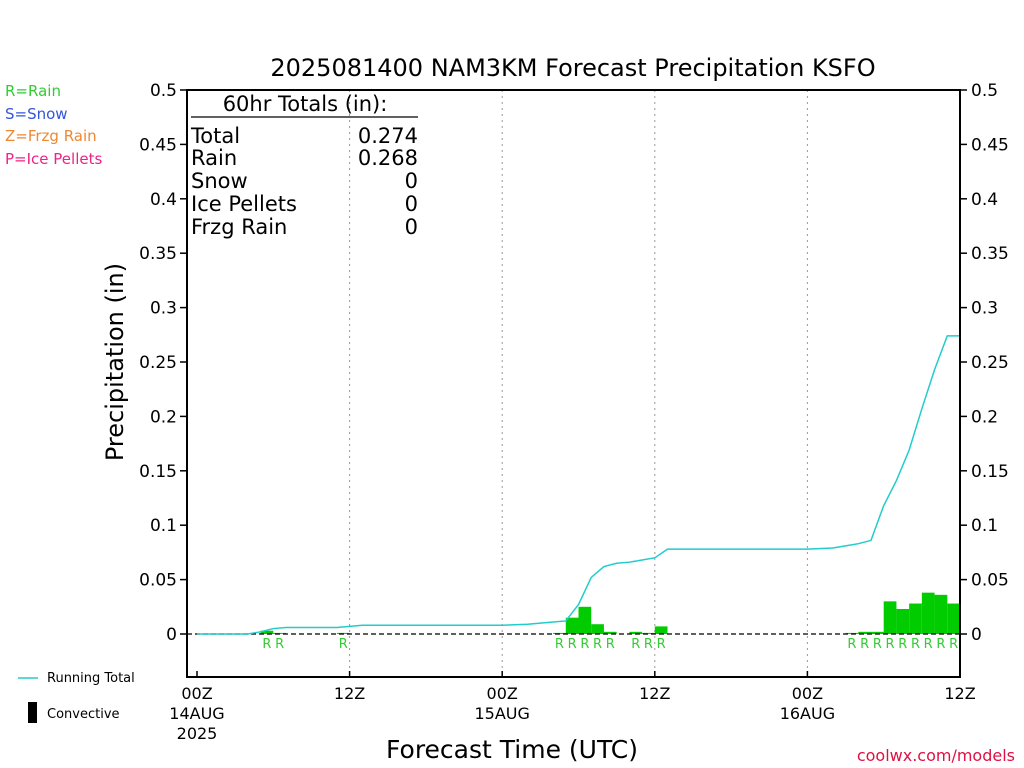 The width and height of the screenshot is (1024, 768). I want to click on x-tick-date: 15AUG, so click(501, 713).